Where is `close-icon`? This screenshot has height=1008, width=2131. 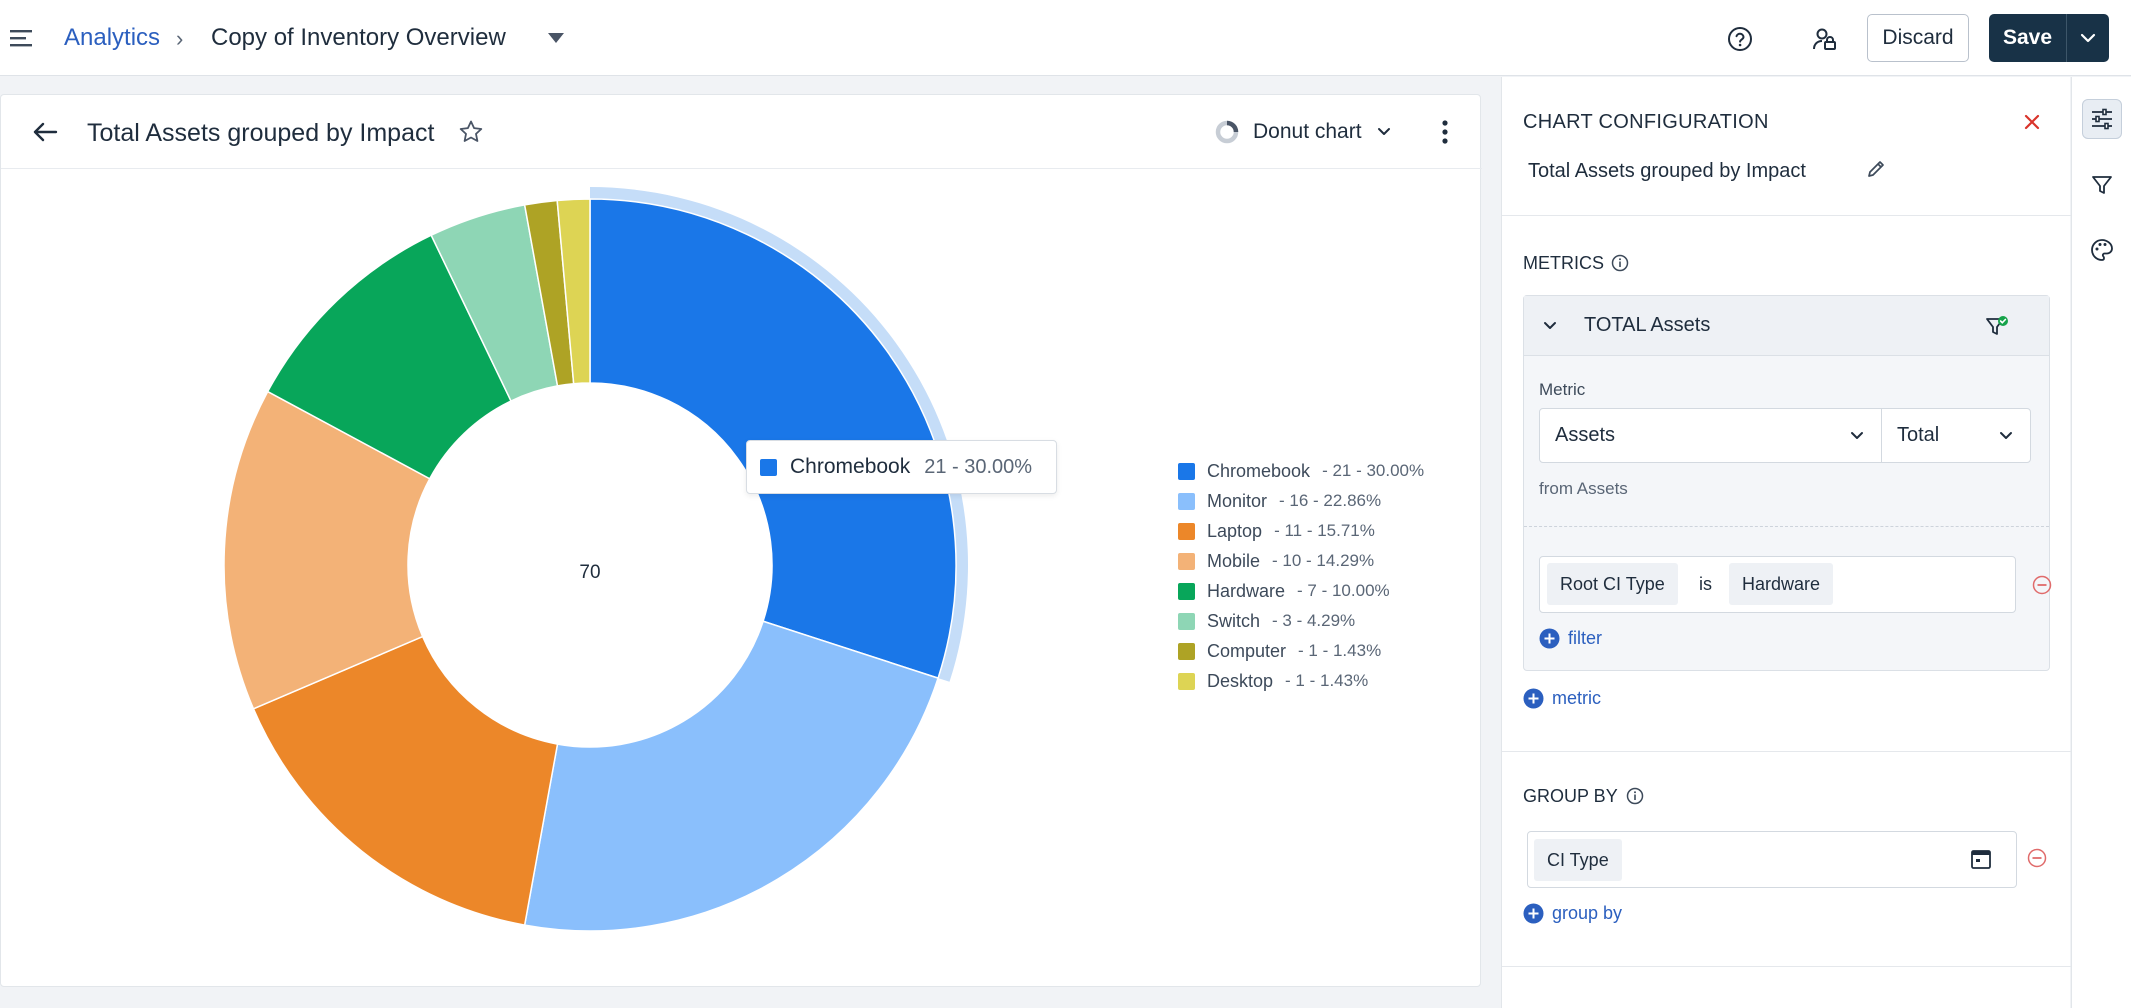
close-icon is located at coordinates (2032, 122).